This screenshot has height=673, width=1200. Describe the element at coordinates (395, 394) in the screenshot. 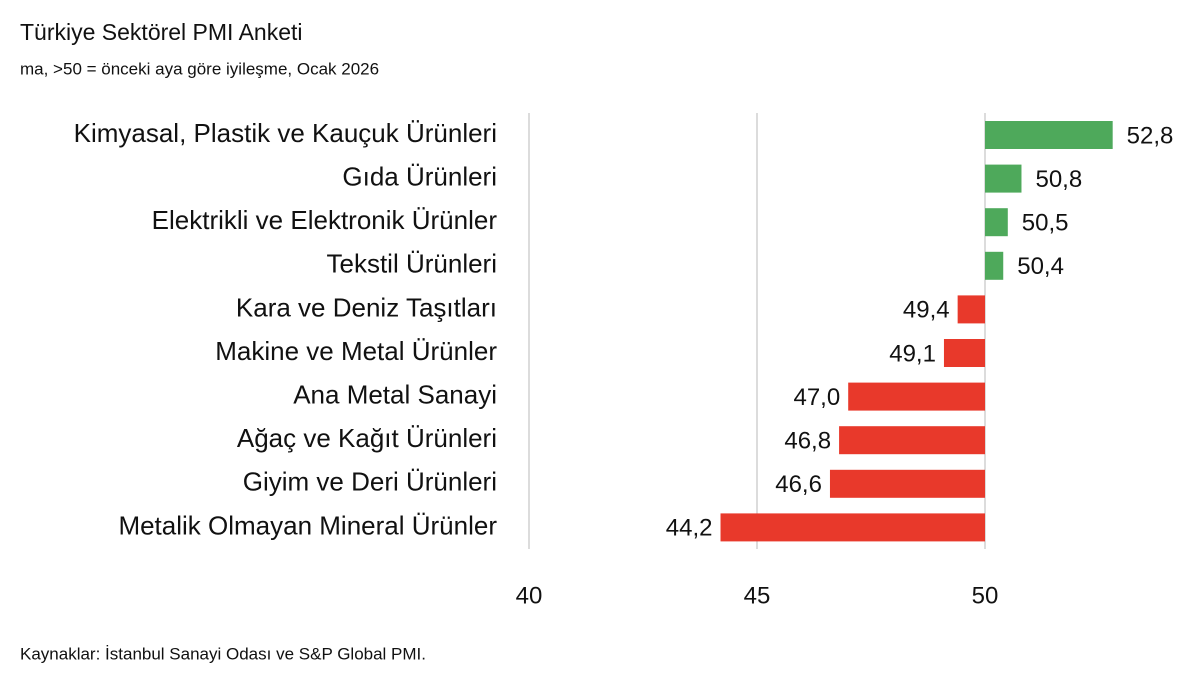

I see `y-tick-label: Ana Metal Sanayi` at that location.